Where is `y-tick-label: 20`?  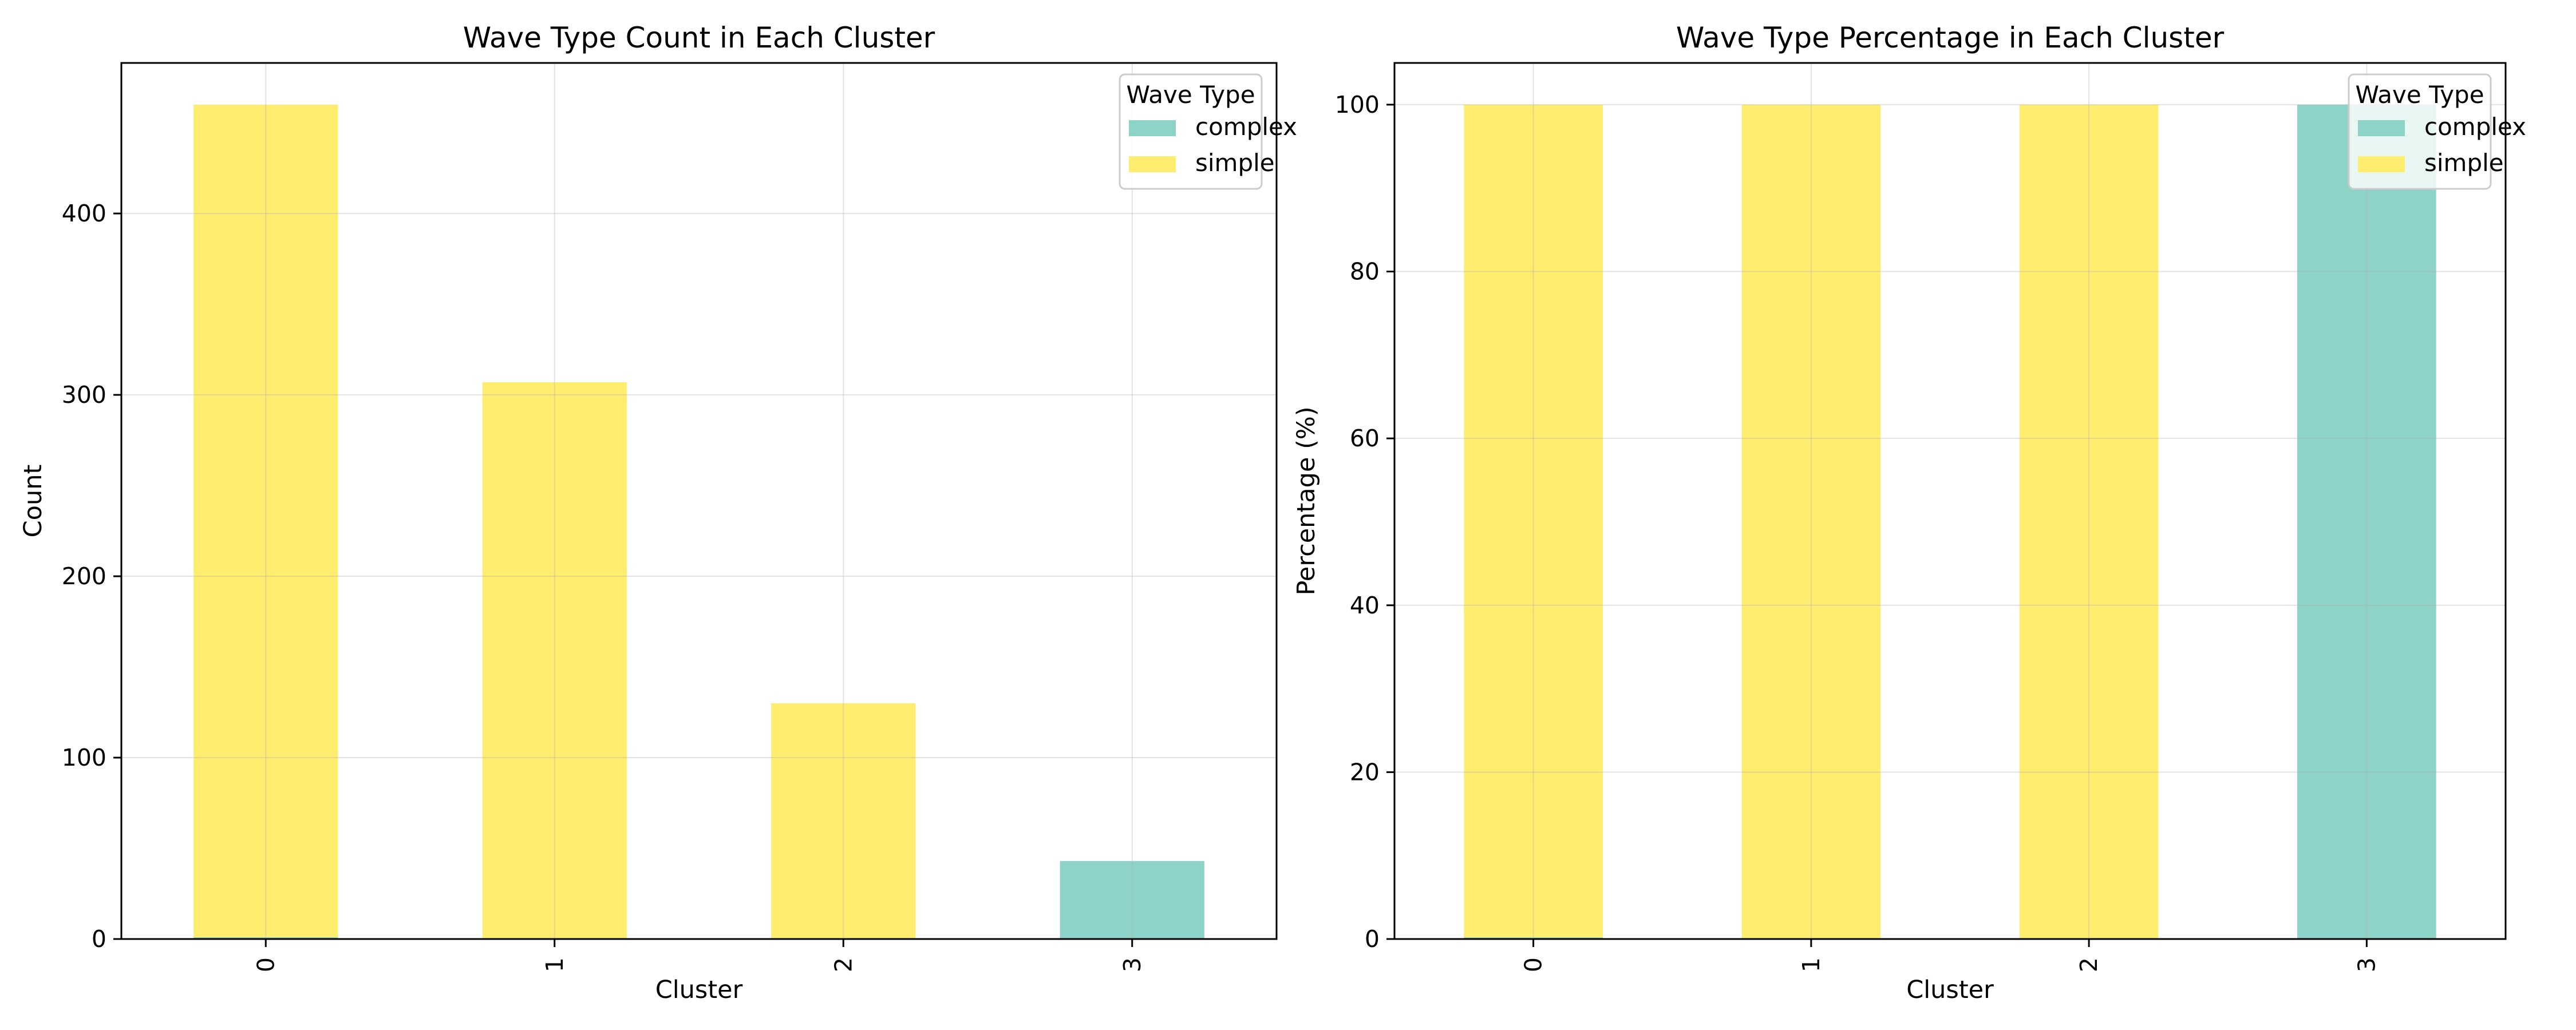 y-tick-label: 20 is located at coordinates (1365, 772).